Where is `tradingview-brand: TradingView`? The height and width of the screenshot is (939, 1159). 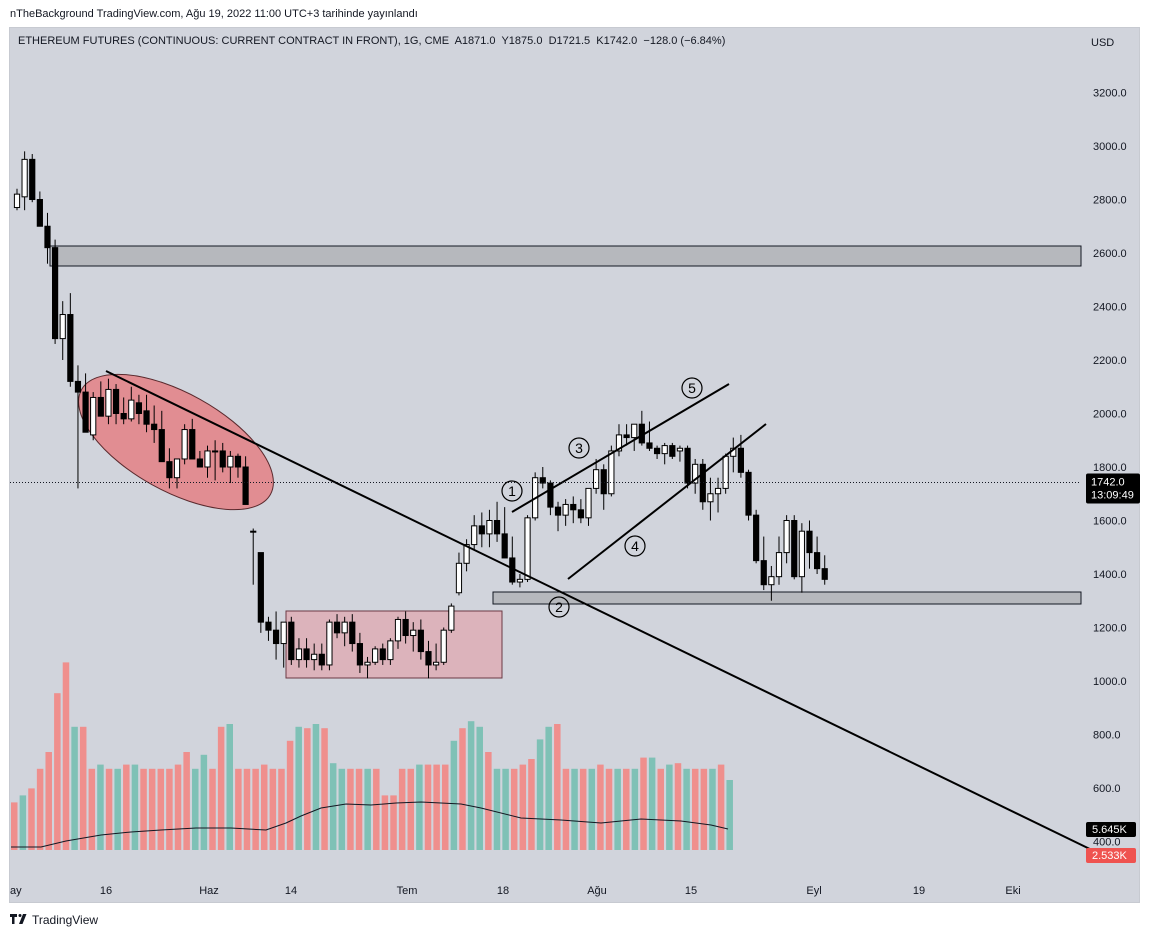 tradingview-brand: TradingView is located at coordinates (54, 920).